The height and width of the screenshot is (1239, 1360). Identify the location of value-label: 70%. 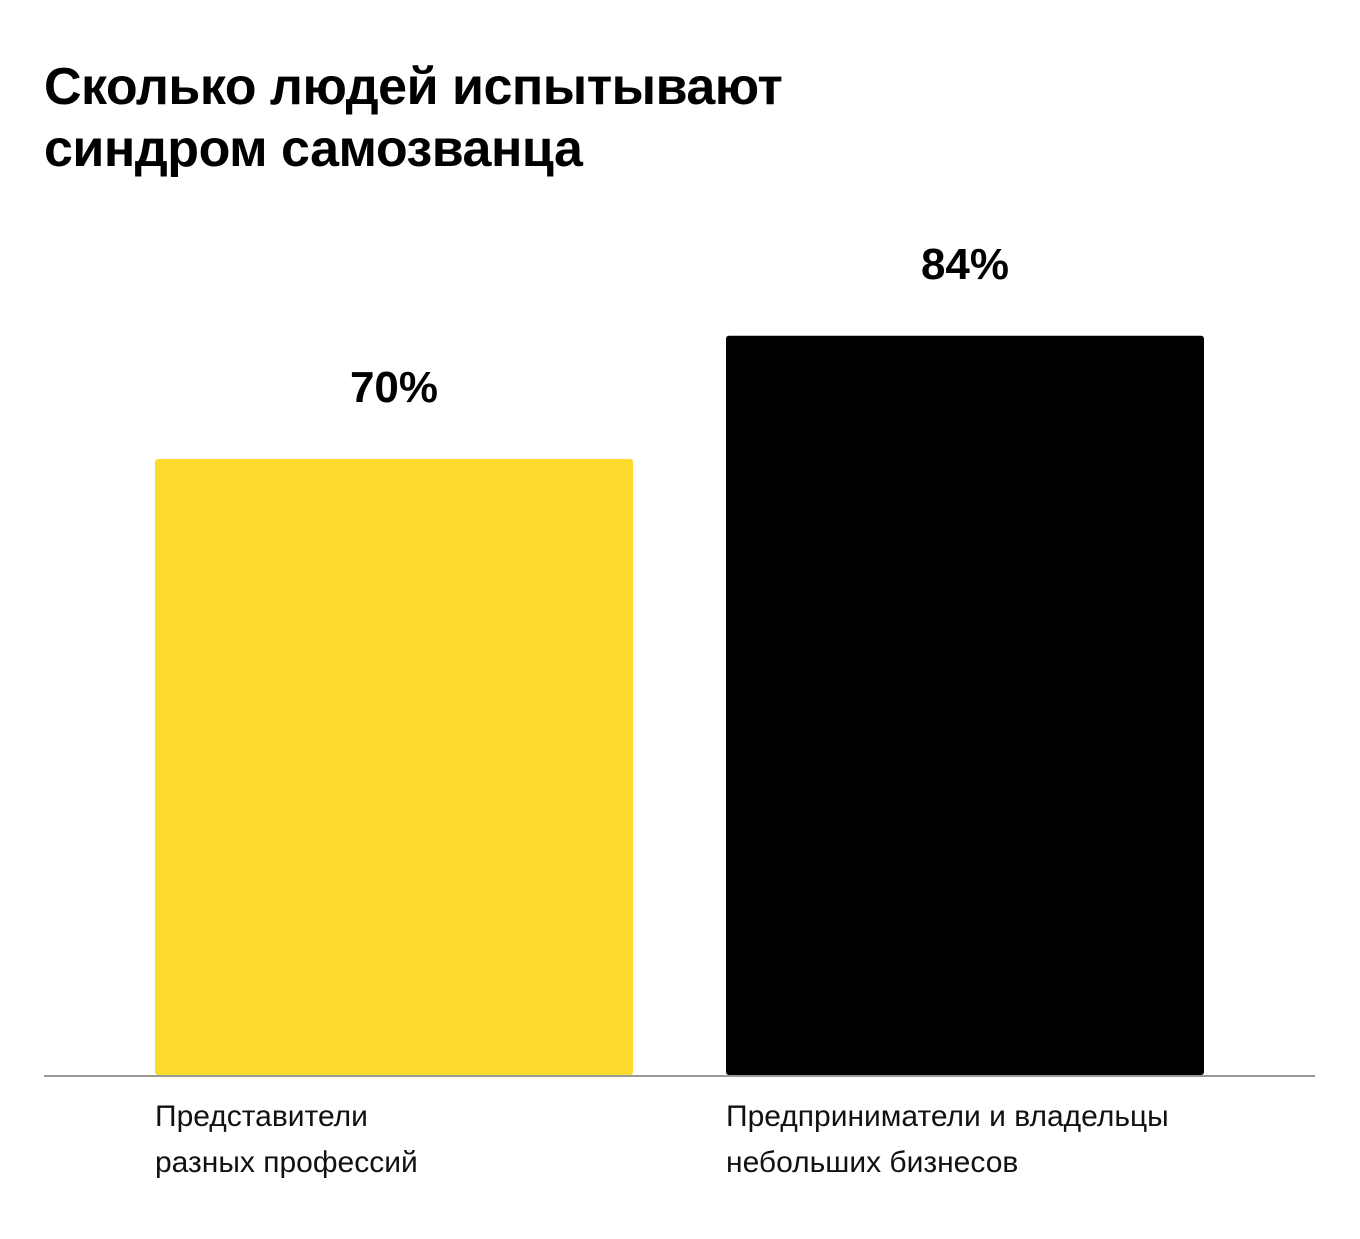
(394, 387).